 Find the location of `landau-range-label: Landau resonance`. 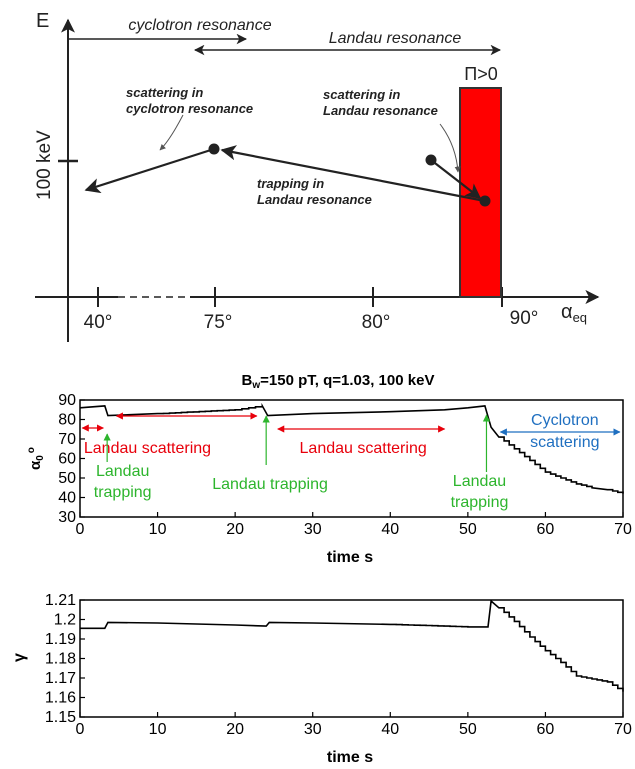

landau-range-label: Landau resonance is located at coordinates (395, 38).